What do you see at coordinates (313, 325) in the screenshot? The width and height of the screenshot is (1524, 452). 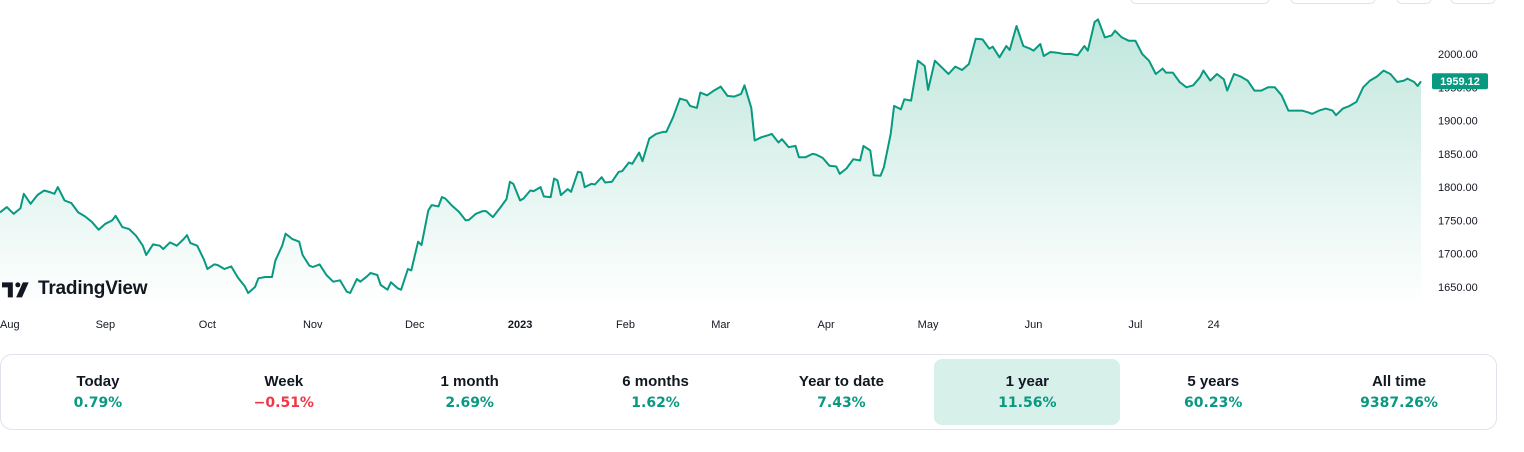 I see `x-tick-label: Nov` at bounding box center [313, 325].